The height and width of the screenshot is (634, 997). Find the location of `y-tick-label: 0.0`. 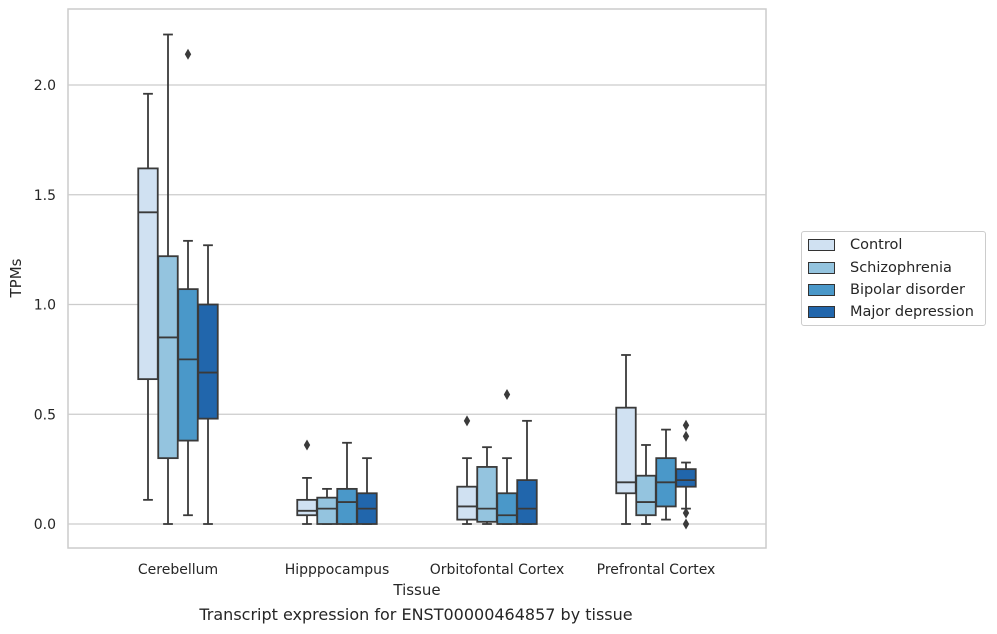

y-tick-label: 0.0 is located at coordinates (45, 525).